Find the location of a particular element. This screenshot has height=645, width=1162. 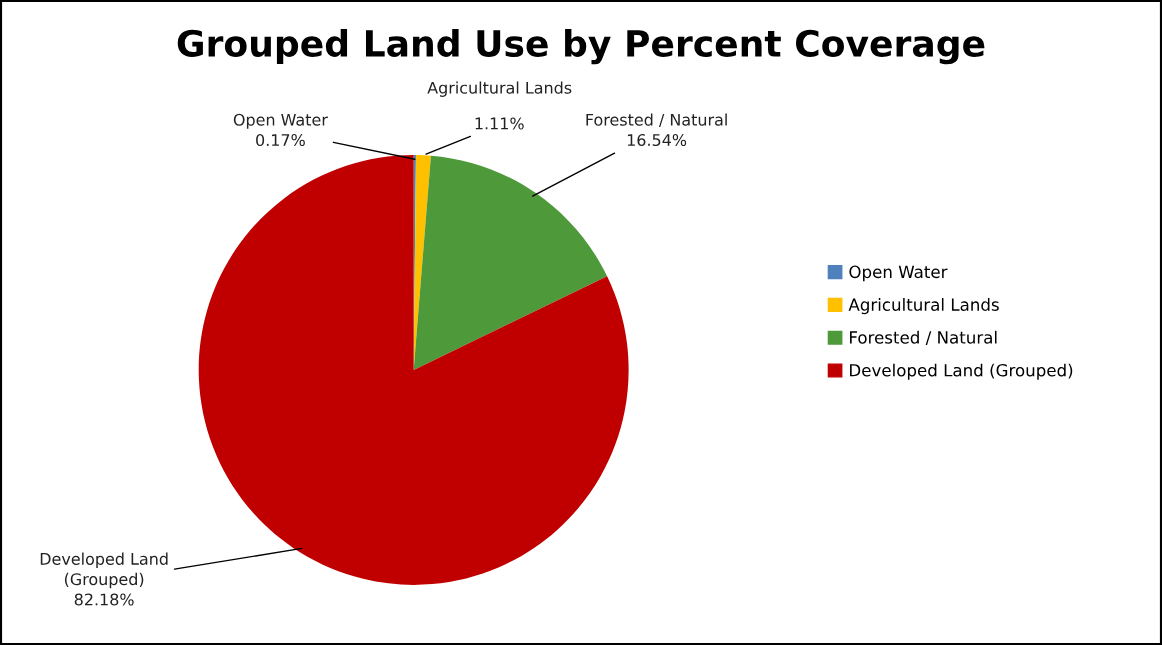

legend-label: Forested / Natural is located at coordinates (923, 338).